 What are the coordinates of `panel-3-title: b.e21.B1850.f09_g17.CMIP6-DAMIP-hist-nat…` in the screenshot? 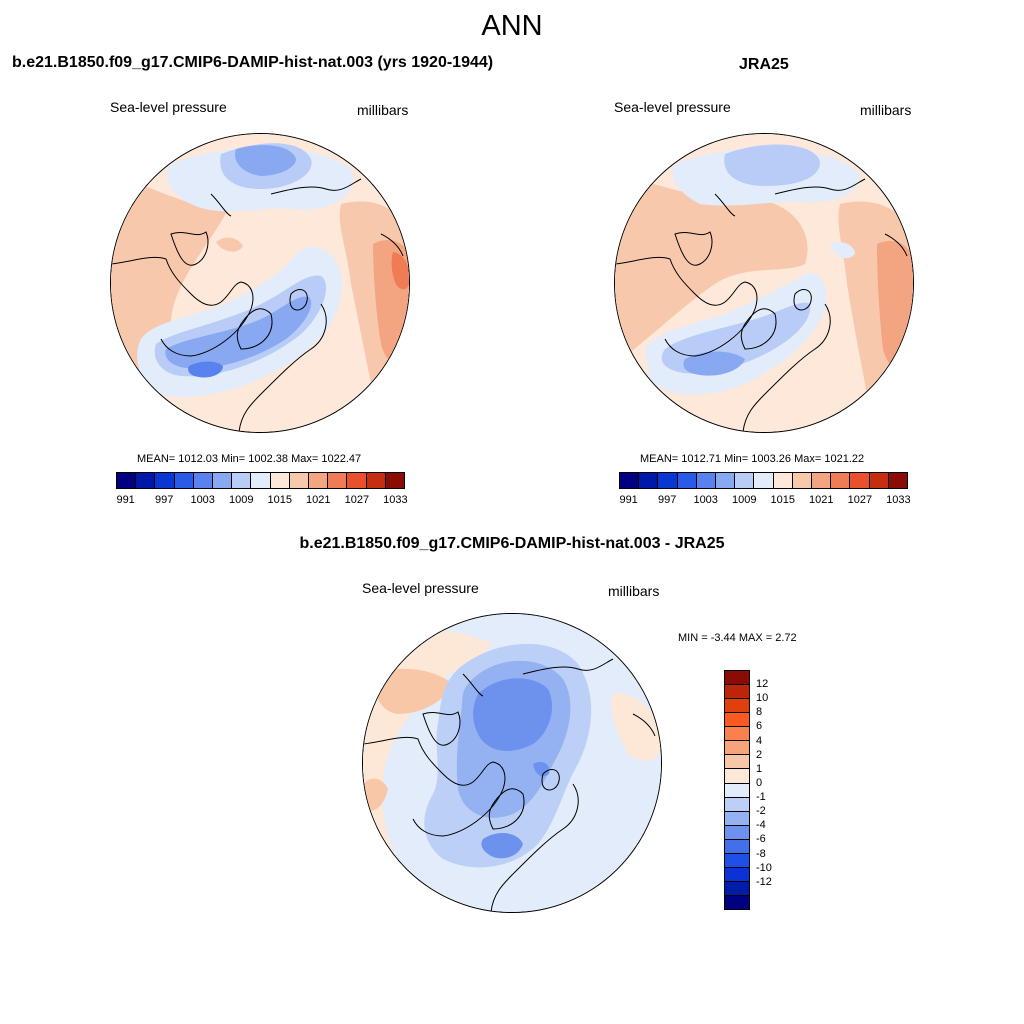 It's located at (512, 543).